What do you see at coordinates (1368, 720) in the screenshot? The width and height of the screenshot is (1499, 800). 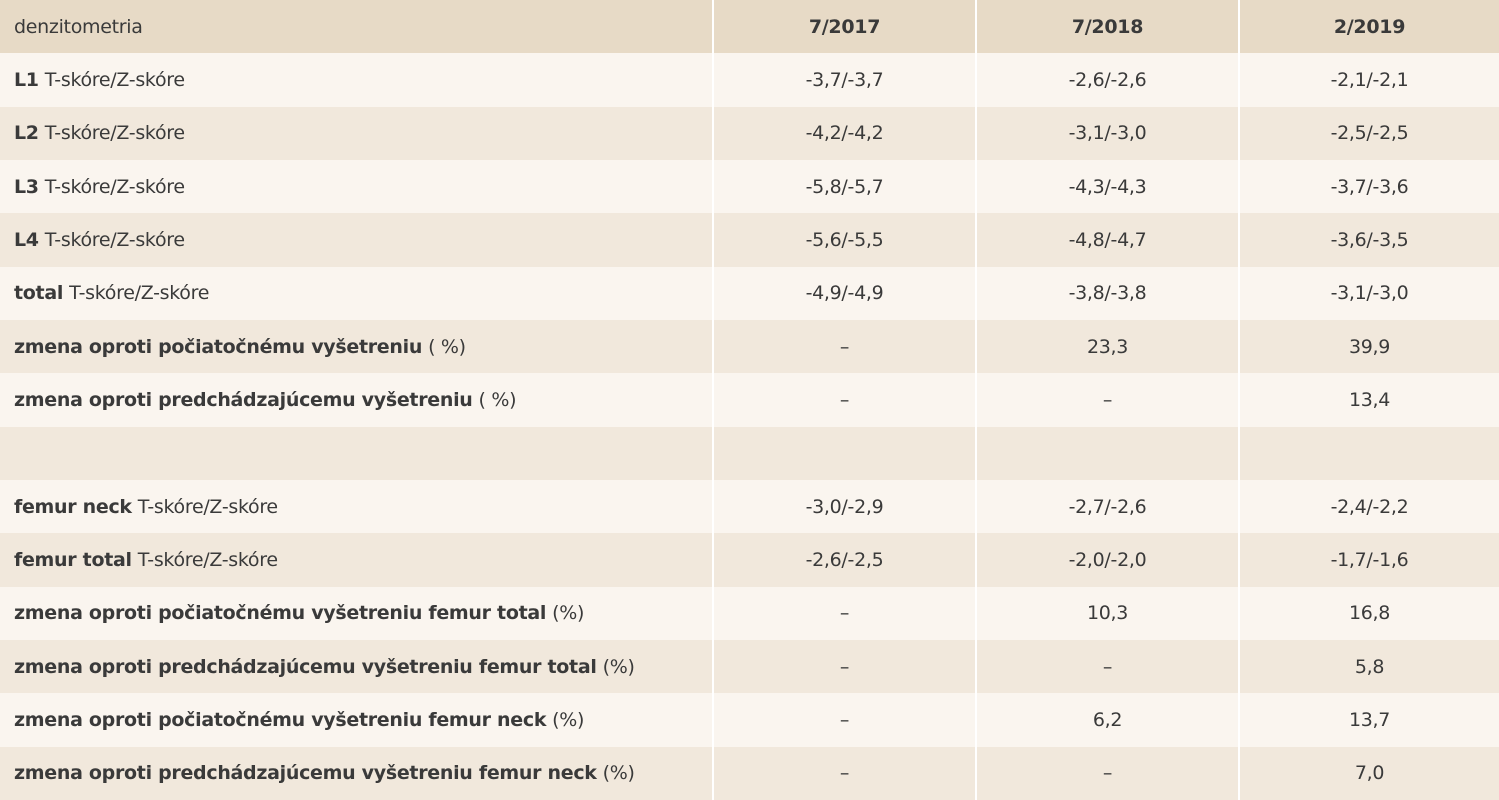 I see `cell: 13,7` at bounding box center [1368, 720].